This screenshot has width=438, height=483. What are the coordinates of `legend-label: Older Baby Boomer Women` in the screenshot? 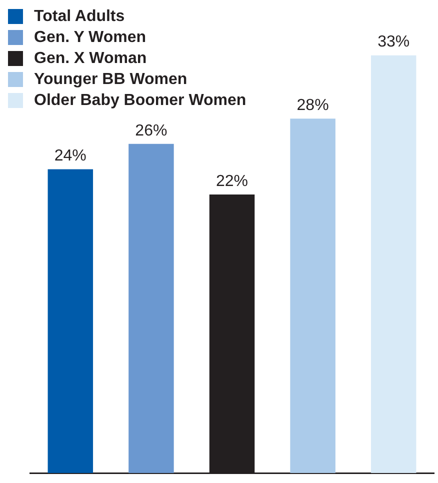 It's located at (140, 101).